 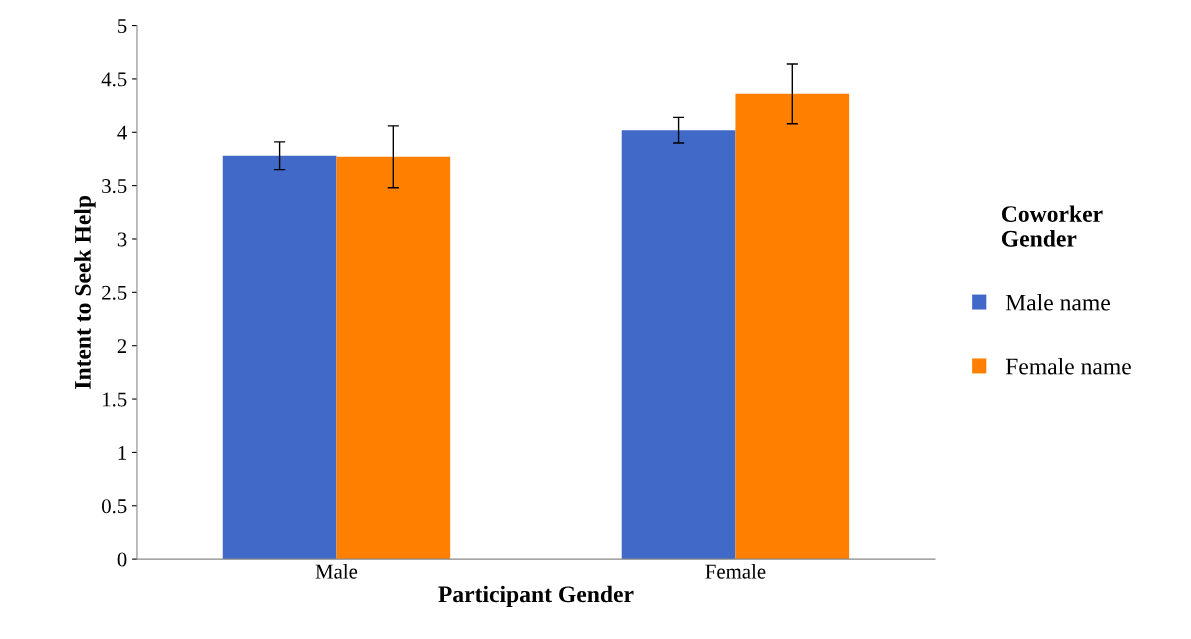 What do you see at coordinates (114, 186) in the screenshot?
I see `y-tick-label: 3.5` at bounding box center [114, 186].